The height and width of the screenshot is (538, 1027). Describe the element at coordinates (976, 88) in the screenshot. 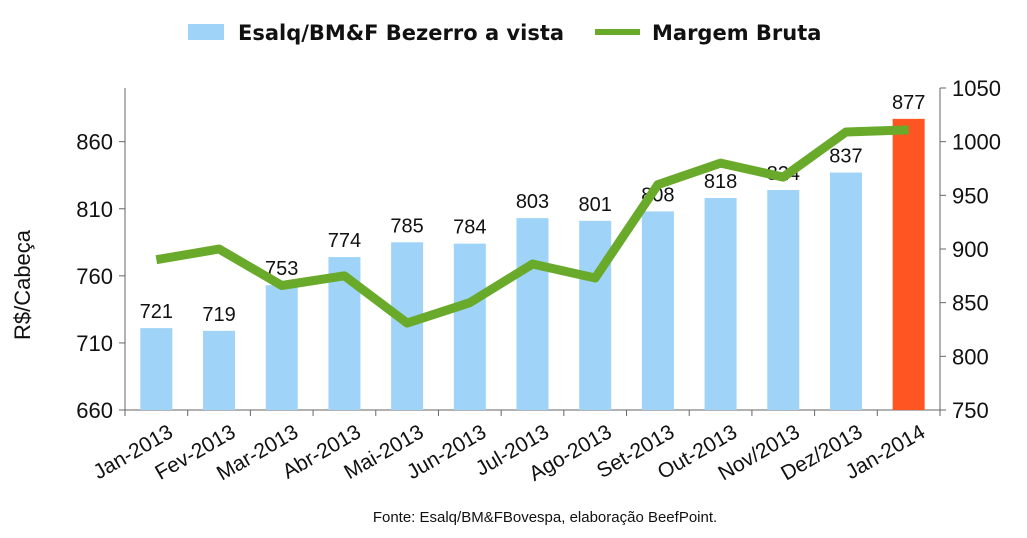

I see `y2-tick-label: 1050` at that location.